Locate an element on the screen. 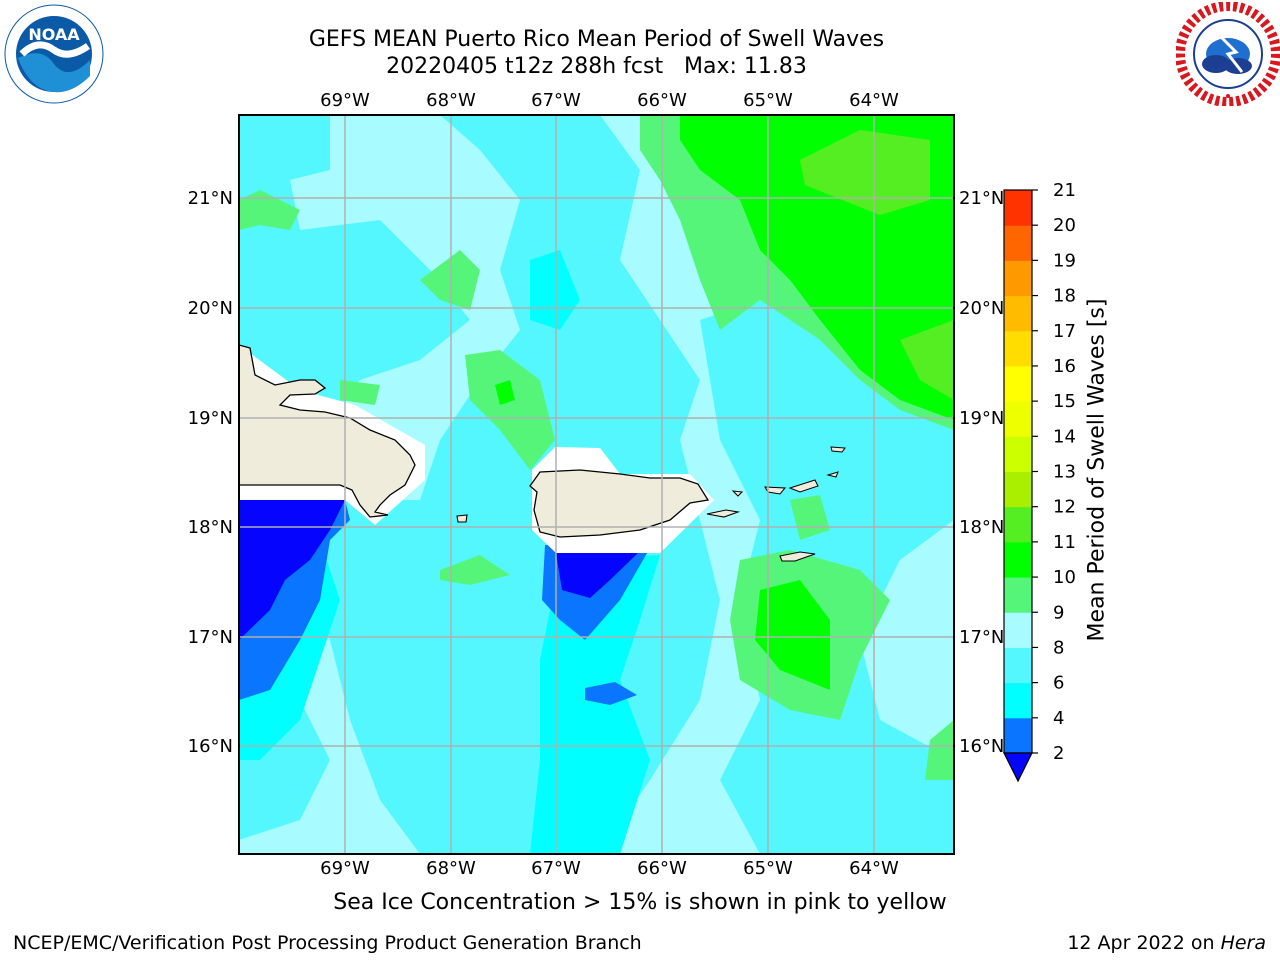 Image resolution: width=1280 pixels, height=960 pixels. lon-label-top: 64°W is located at coordinates (874, 100).